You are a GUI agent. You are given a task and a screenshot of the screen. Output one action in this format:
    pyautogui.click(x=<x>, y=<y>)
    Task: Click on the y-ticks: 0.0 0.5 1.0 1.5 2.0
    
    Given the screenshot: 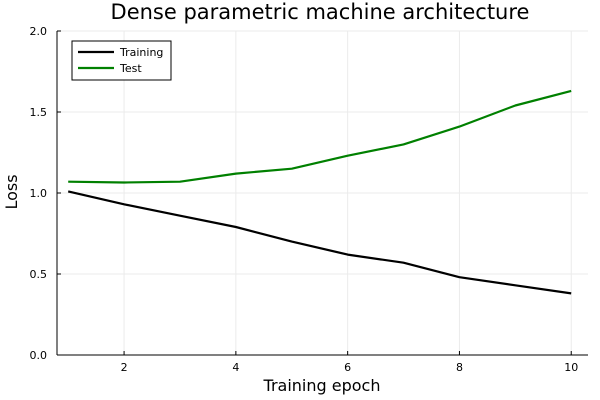 What is the action you would take?
    pyautogui.click(x=45, y=193)
    